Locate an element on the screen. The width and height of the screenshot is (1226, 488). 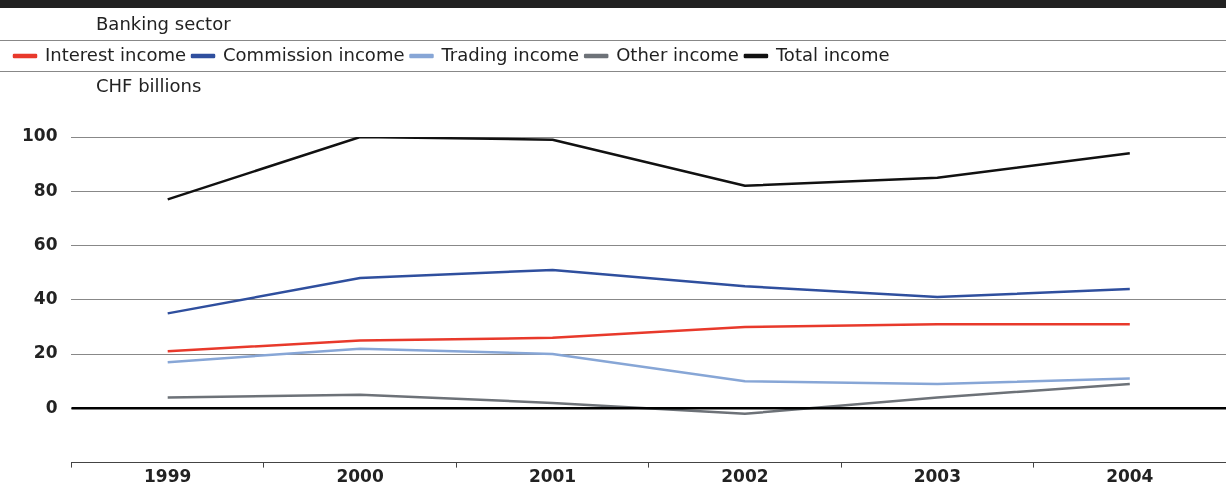
legend-label: Total income is located at coordinates (832, 54).